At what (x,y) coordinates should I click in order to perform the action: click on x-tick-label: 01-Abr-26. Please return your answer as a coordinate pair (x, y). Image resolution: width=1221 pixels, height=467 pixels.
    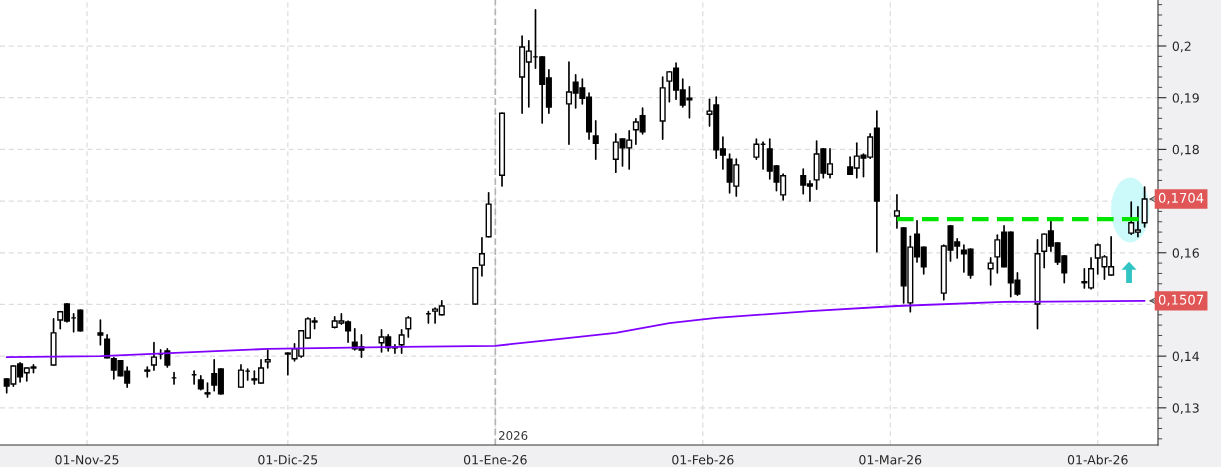
    Looking at the image, I should click on (1097, 459).